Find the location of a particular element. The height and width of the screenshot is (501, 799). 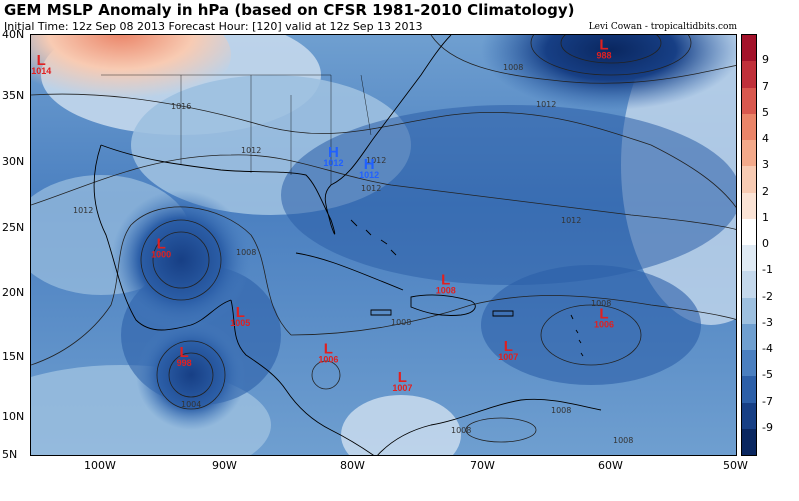

colorbar-label: 3 is located at coordinates (765, 165).